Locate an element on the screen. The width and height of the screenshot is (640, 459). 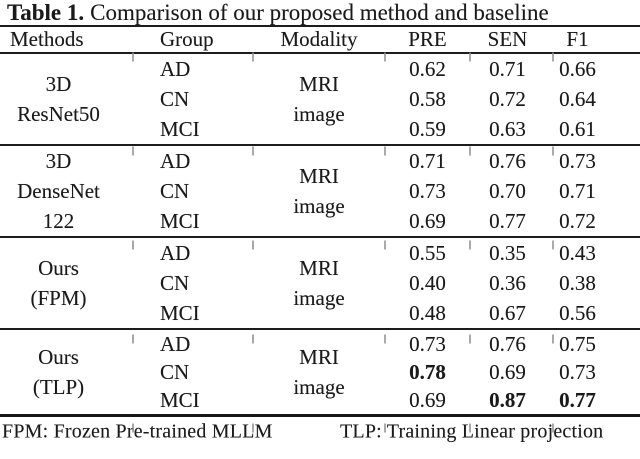
footnote-fpm: FPM: Frozen Pre-trained MLLM is located at coordinates (137, 431).